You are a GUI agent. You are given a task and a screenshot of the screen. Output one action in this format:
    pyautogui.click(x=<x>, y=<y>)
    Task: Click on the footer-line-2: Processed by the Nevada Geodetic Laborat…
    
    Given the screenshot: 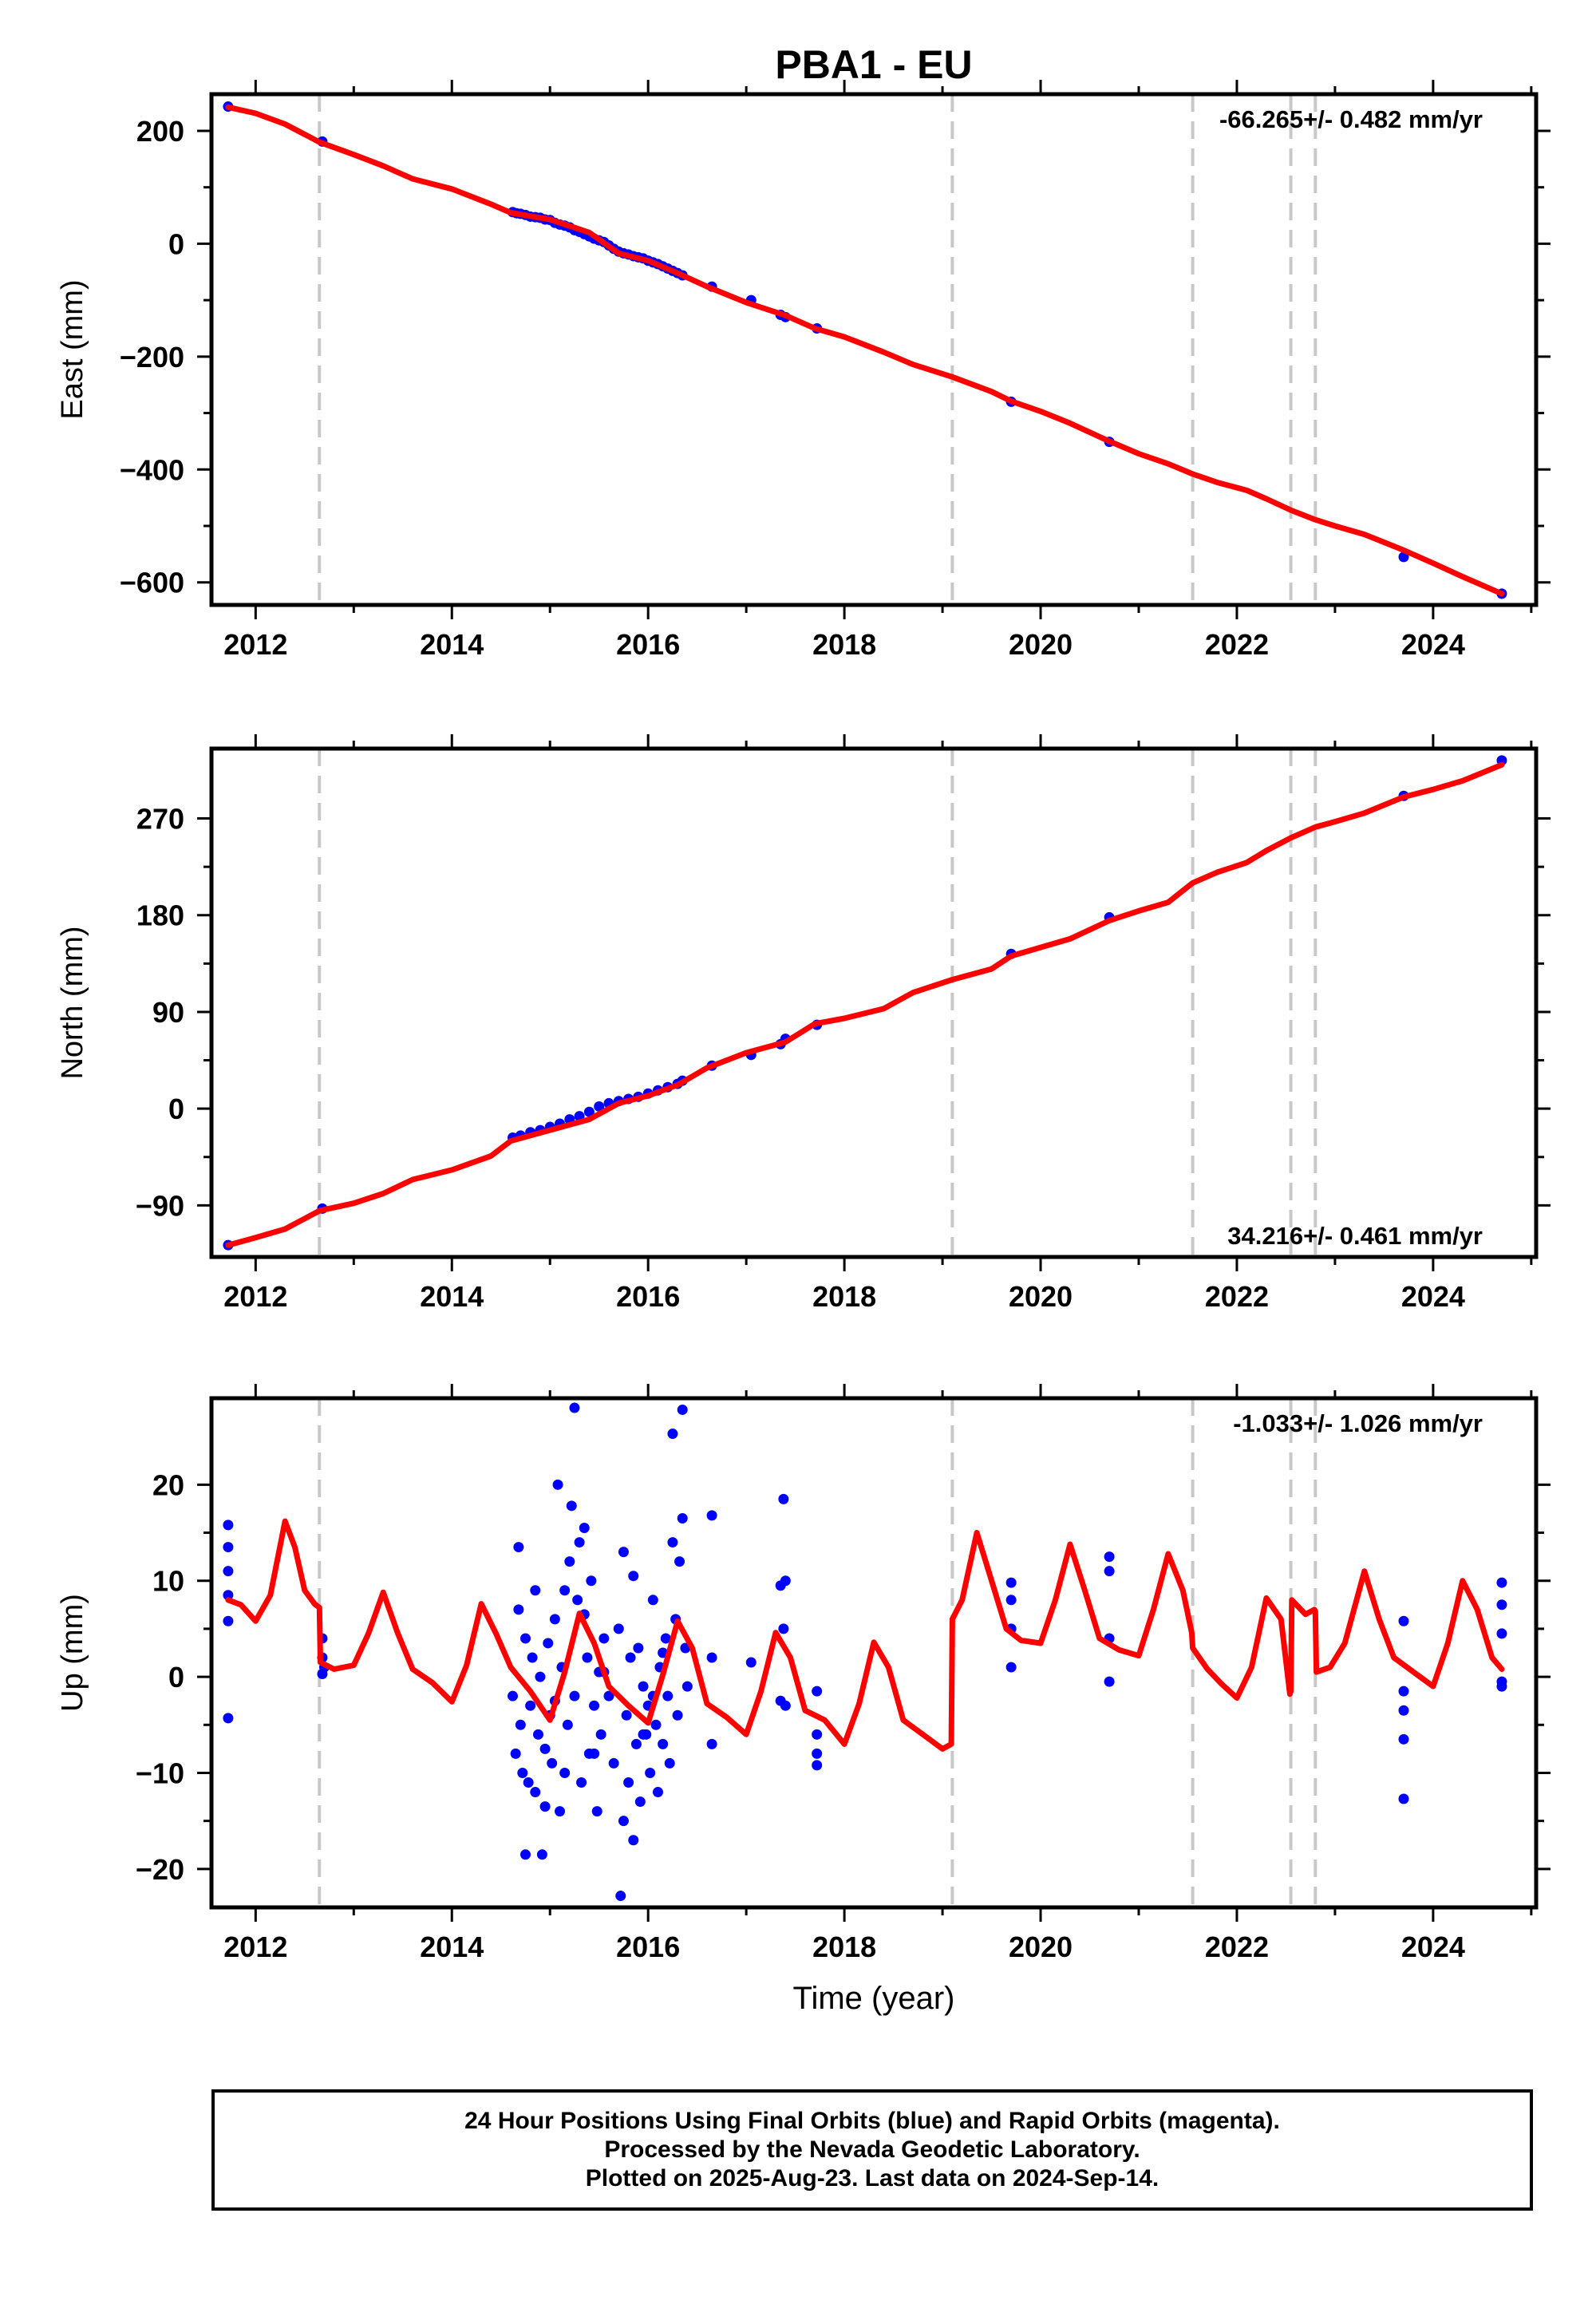 What is the action you would take?
    pyautogui.click(x=872, y=2149)
    